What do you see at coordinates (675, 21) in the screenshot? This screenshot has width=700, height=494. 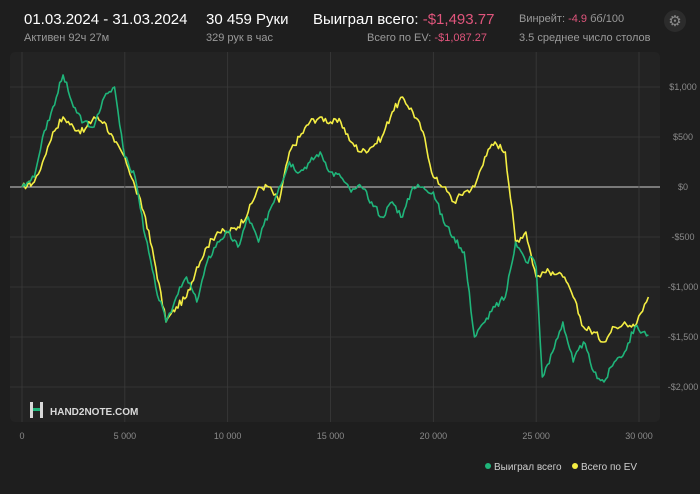 I see `gear-icon: ⚙` at bounding box center [675, 21].